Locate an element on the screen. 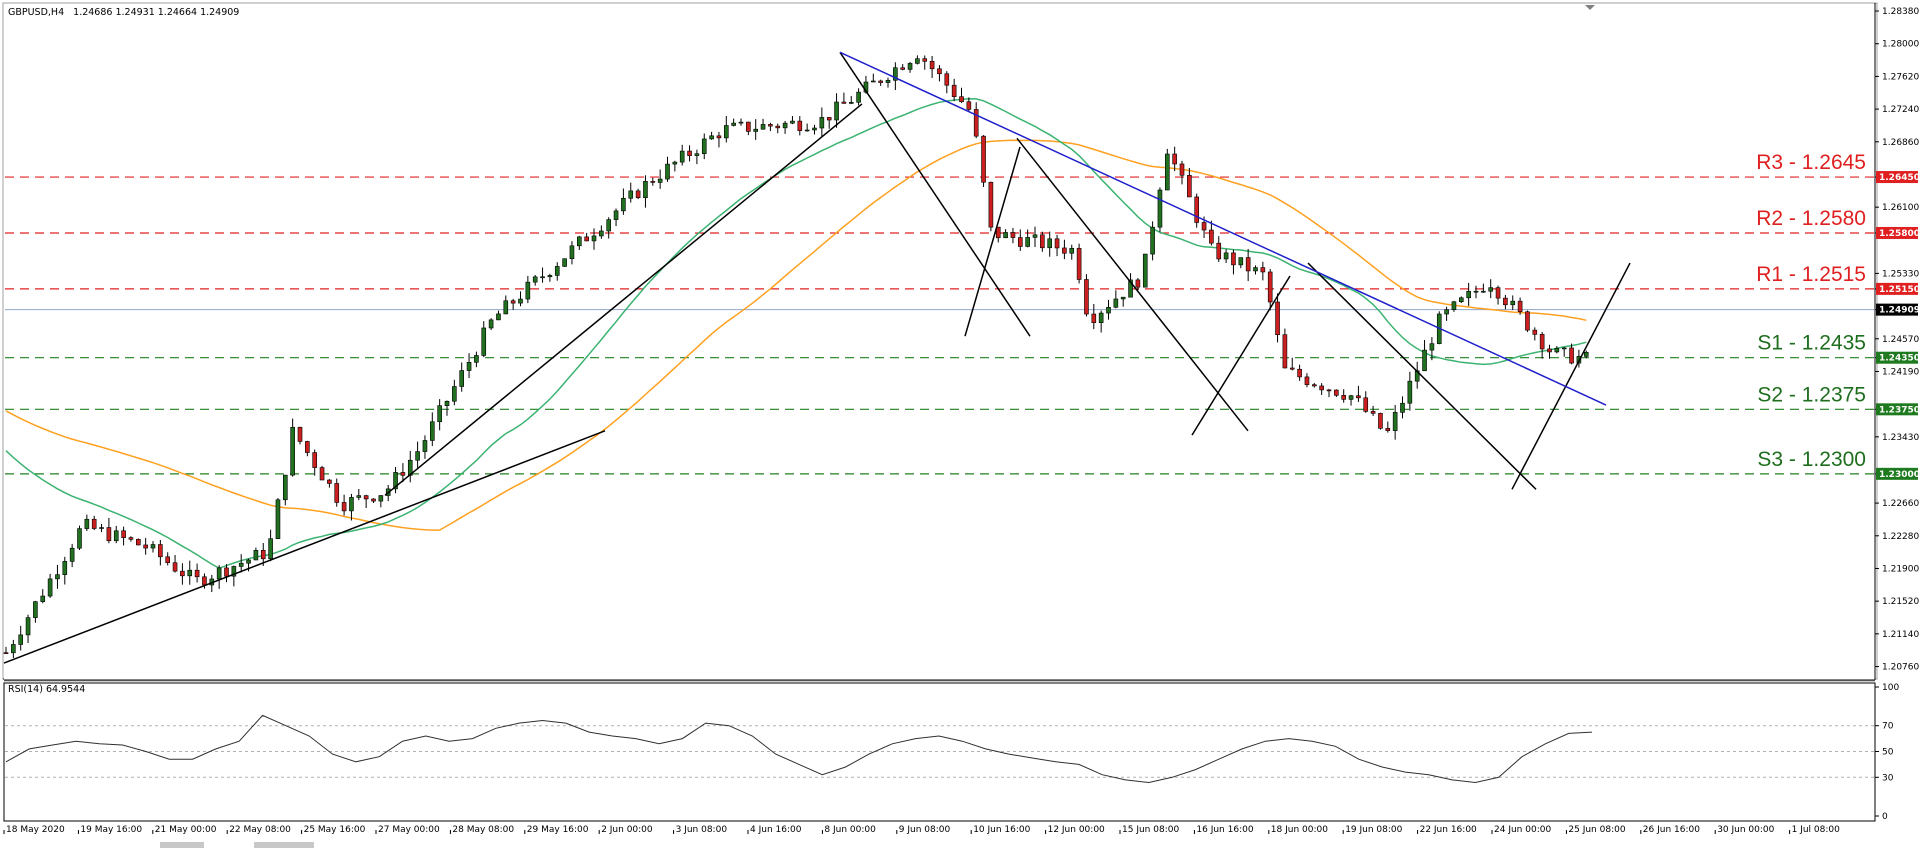 The height and width of the screenshot is (848, 1919). time-tick-label: 4 Jun 16:00 is located at coordinates (776, 830).